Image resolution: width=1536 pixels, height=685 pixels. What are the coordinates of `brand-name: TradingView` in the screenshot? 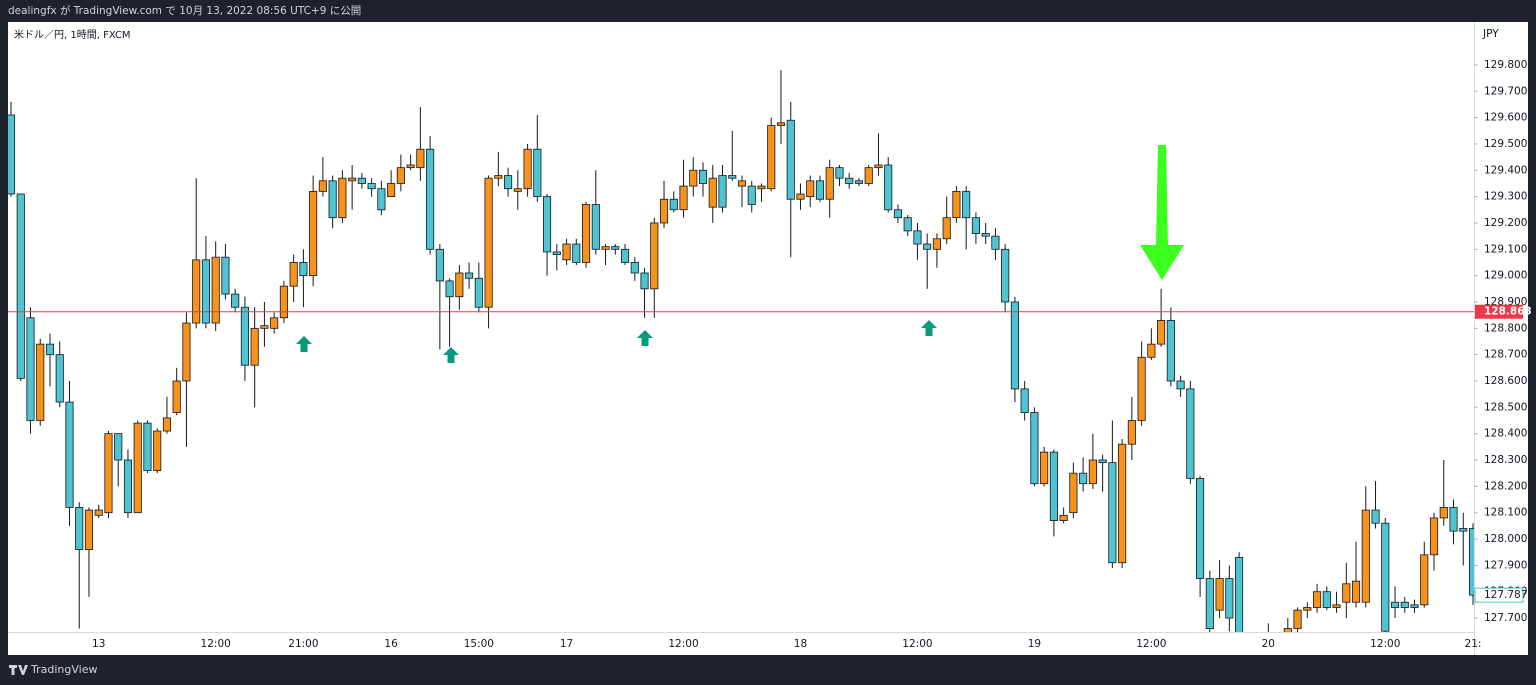 It's located at (63, 669).